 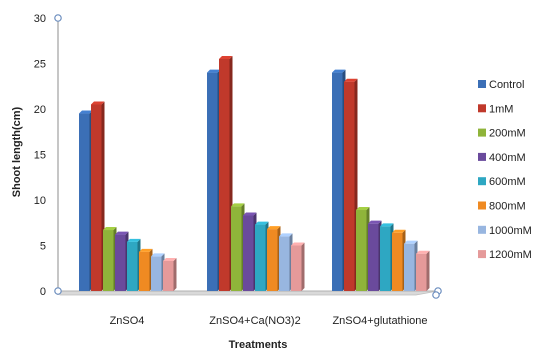 What do you see at coordinates (40, 65) in the screenshot?
I see `y-tick-label: 25` at bounding box center [40, 65].